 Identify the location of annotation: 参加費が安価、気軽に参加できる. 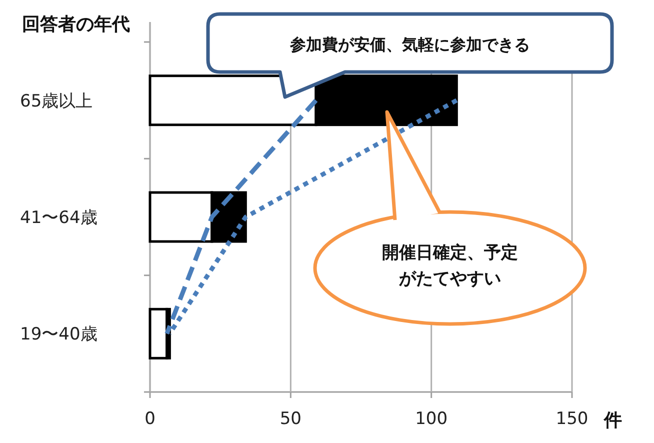
(409, 44).